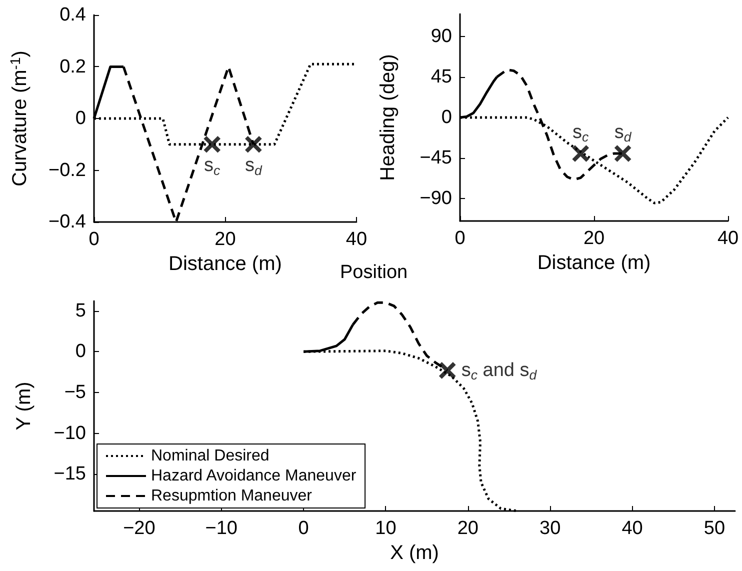 The image size is (742, 571). Describe the element at coordinates (414, 553) in the screenshot. I see `x-axis-title: X (m)` at that location.